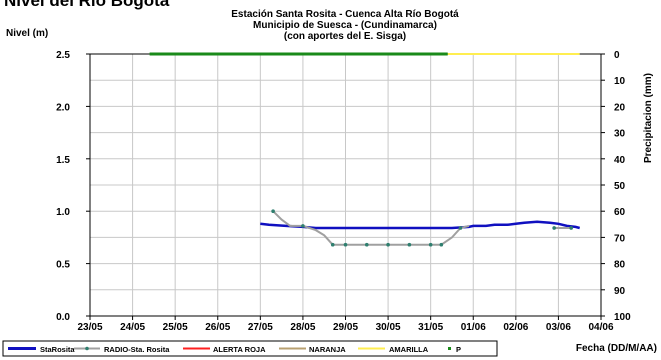 The height and width of the screenshot is (360, 661). Describe the element at coordinates (620, 134) in the screenshot. I see `y2-tick-label: 30` at that location.